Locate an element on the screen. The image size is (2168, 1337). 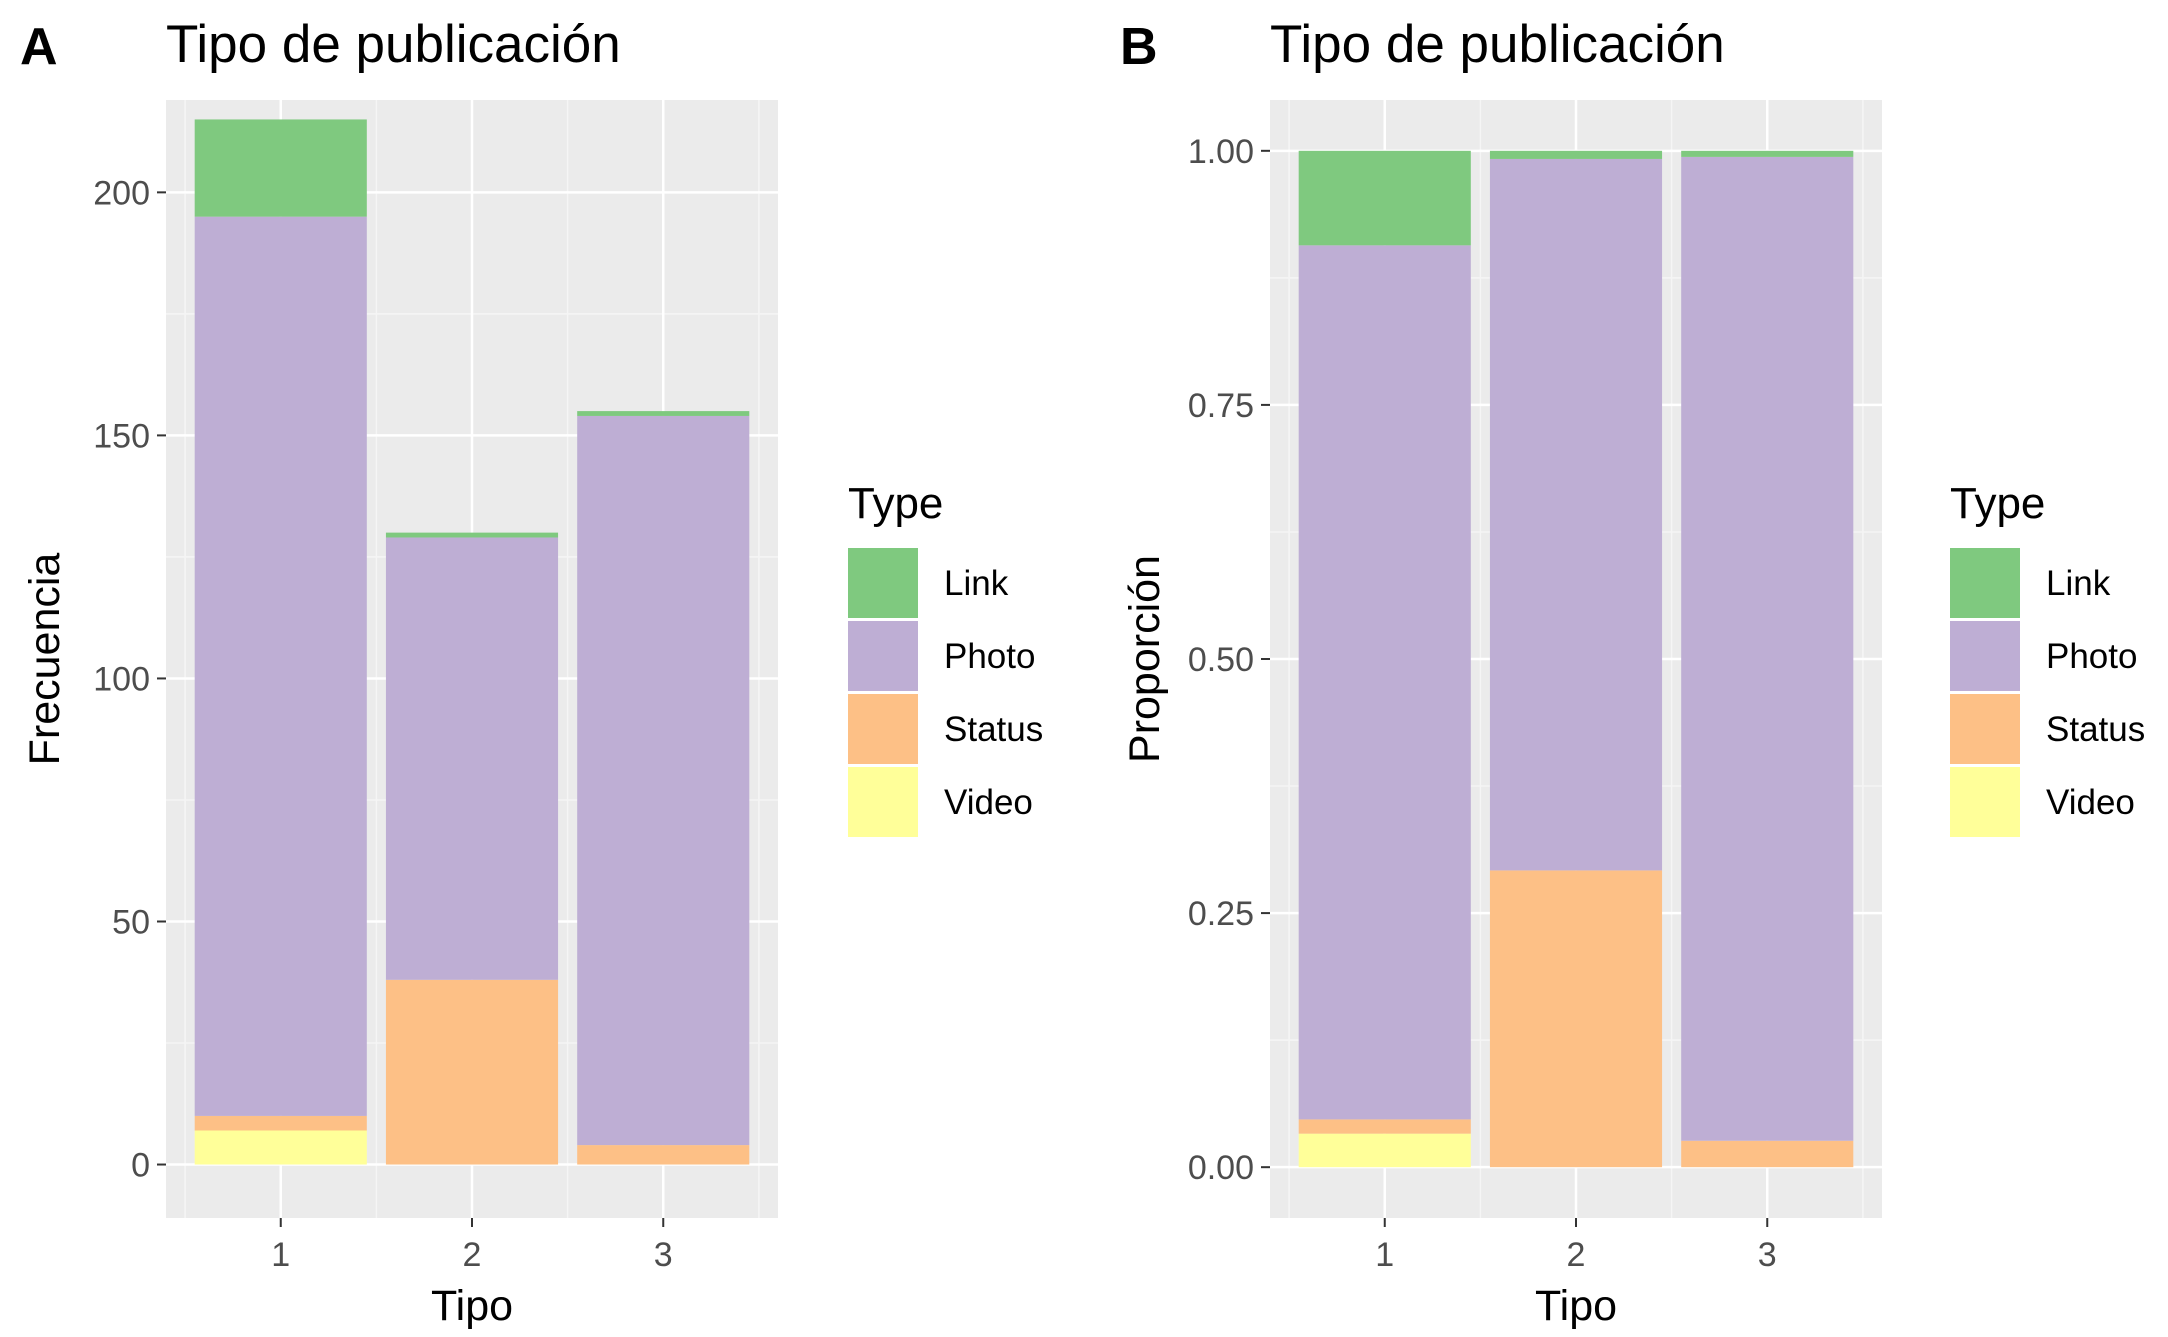
y-axis-title: Frecuencia is located at coordinates (45, 659).